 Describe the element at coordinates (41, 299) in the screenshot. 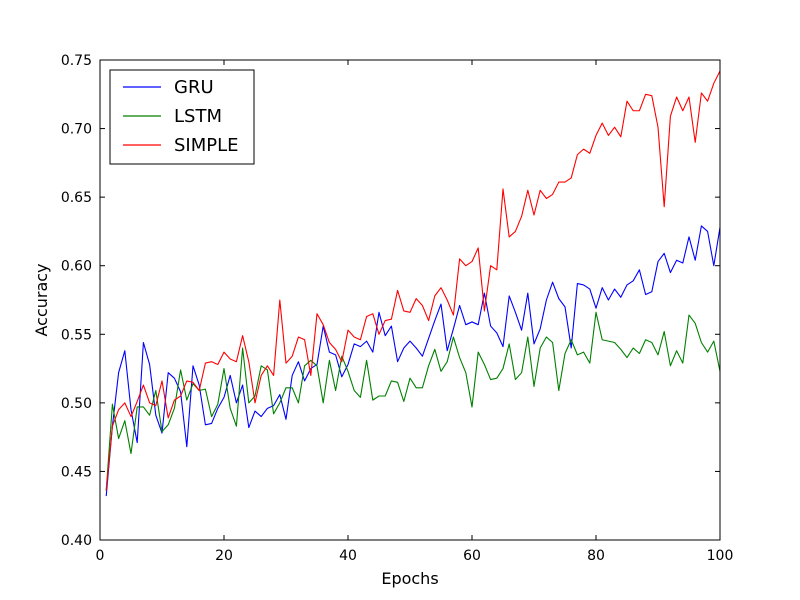

I see `y-axis-title: Accuracy` at that location.